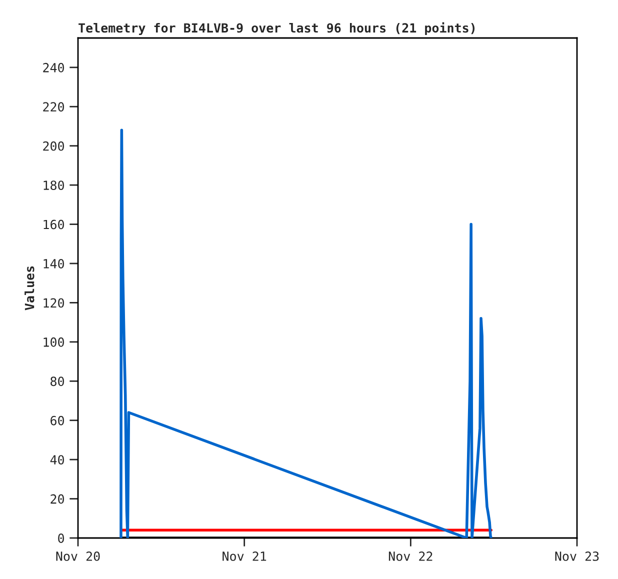 This screenshot has height=579, width=618. Describe the element at coordinates (57, 381) in the screenshot. I see `y-tick-label: 80` at that location.